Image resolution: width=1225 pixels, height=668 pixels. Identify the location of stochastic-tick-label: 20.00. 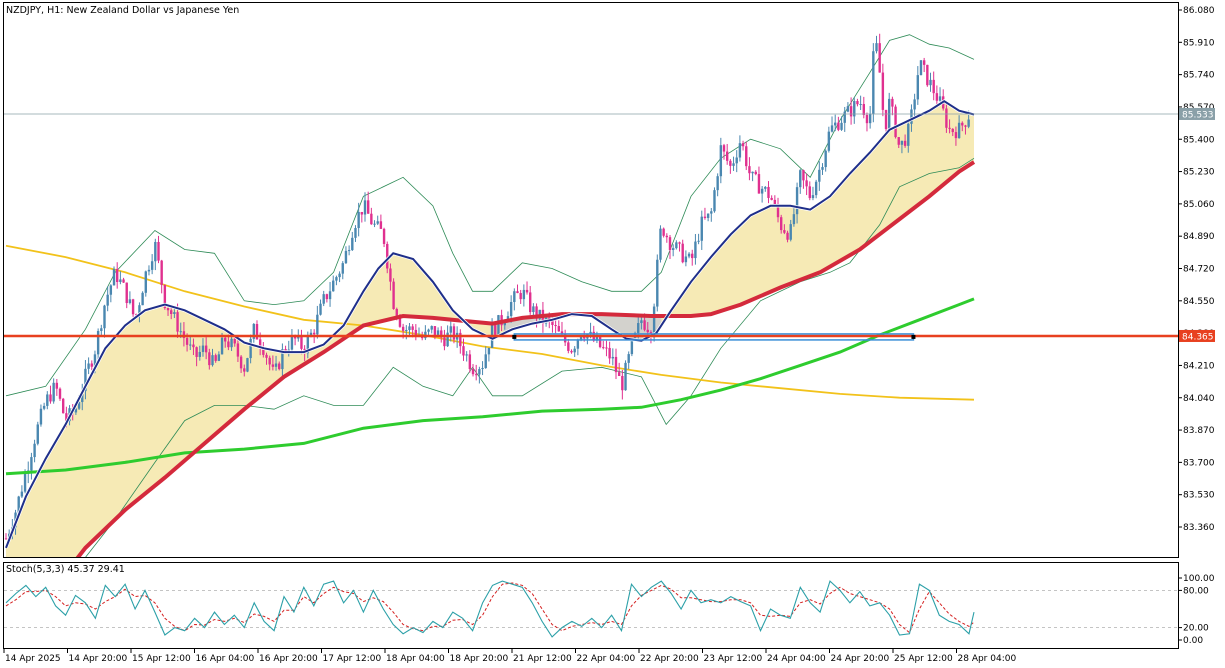
(1196, 629).